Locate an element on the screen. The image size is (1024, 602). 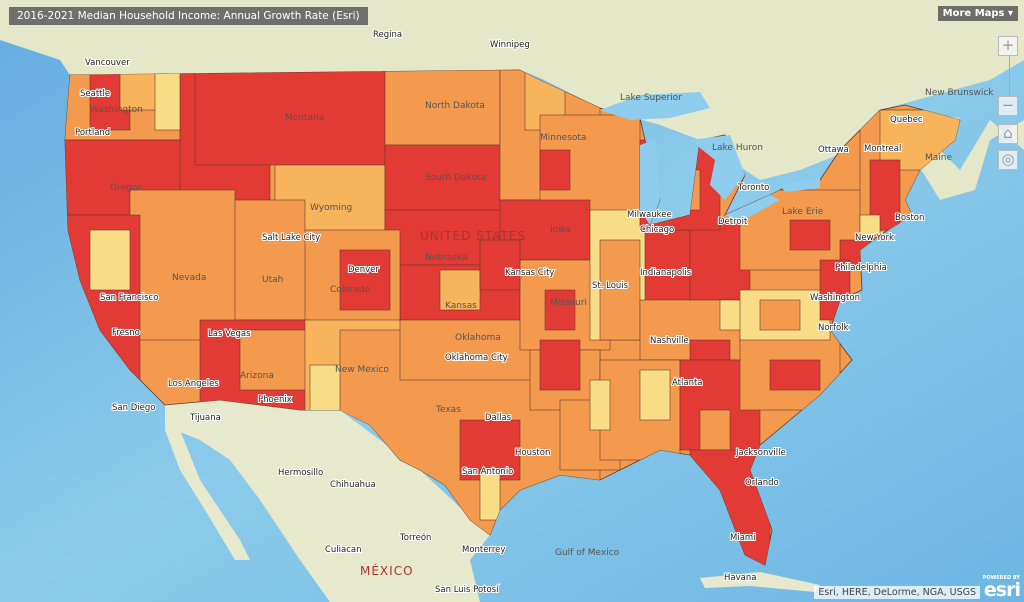
map-label: Montreal is located at coordinates (882, 149).